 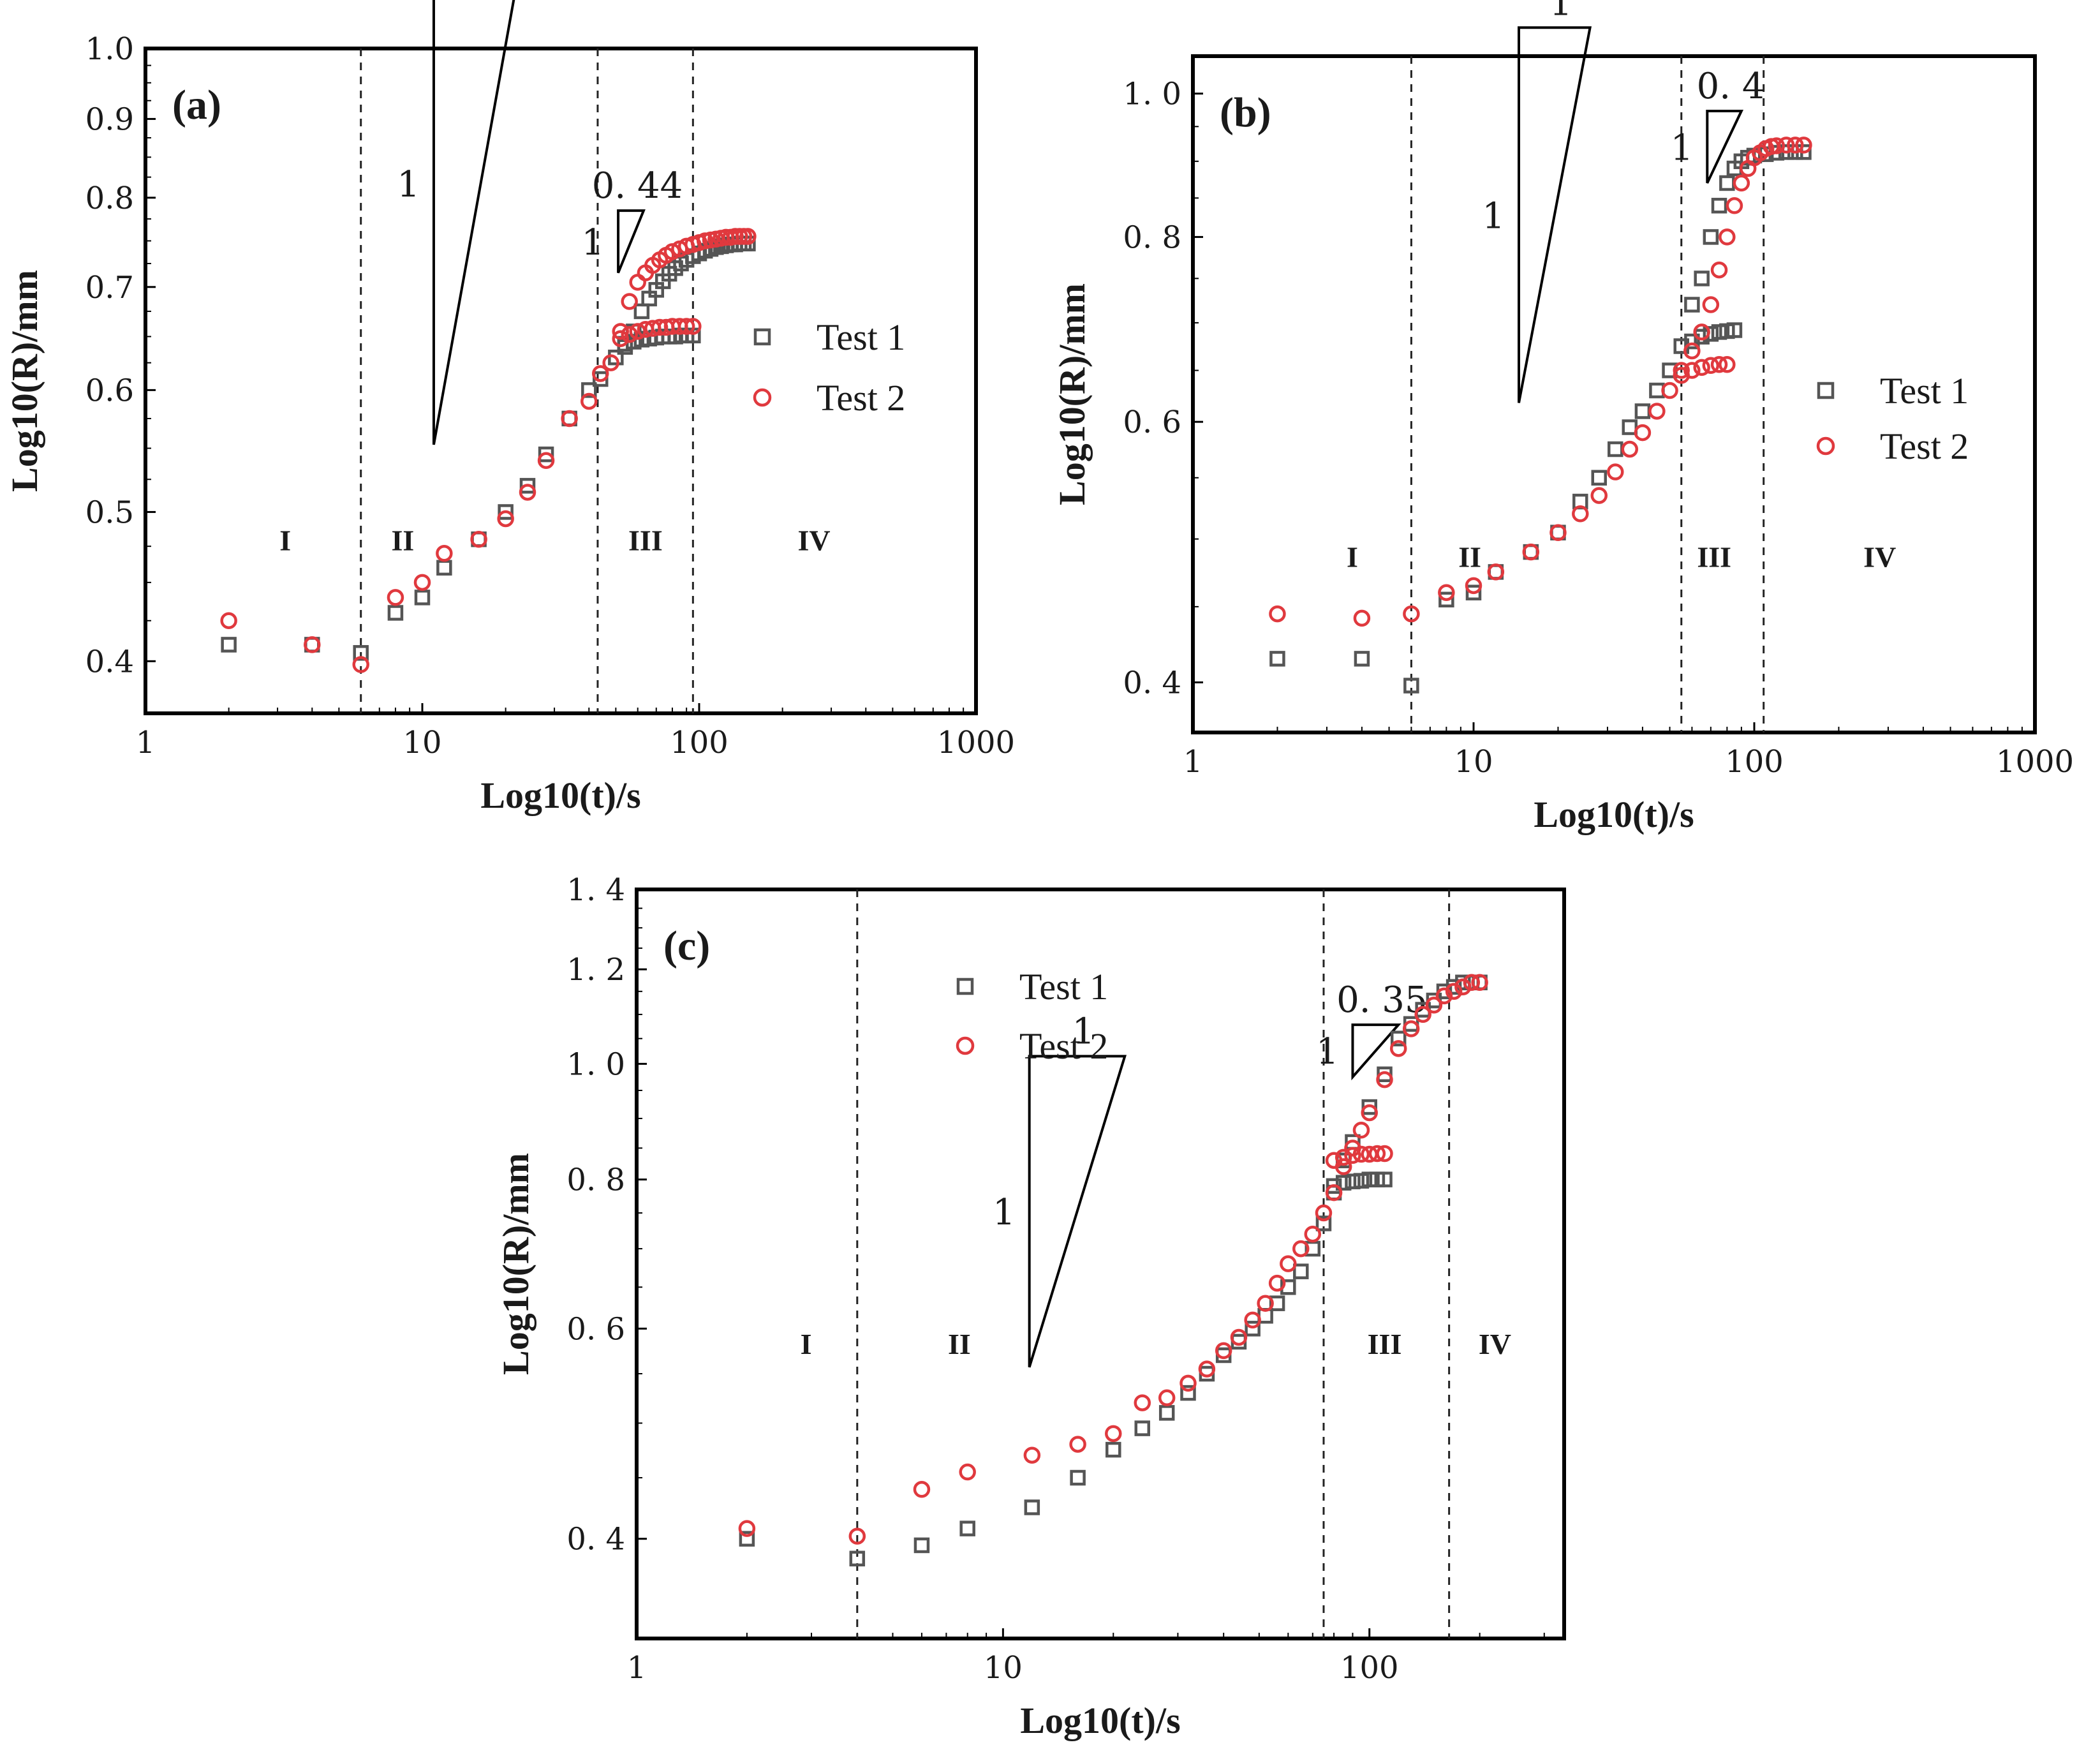 What do you see at coordinates (1470, 557) in the screenshot?
I see `region-label-ii: II` at bounding box center [1470, 557].